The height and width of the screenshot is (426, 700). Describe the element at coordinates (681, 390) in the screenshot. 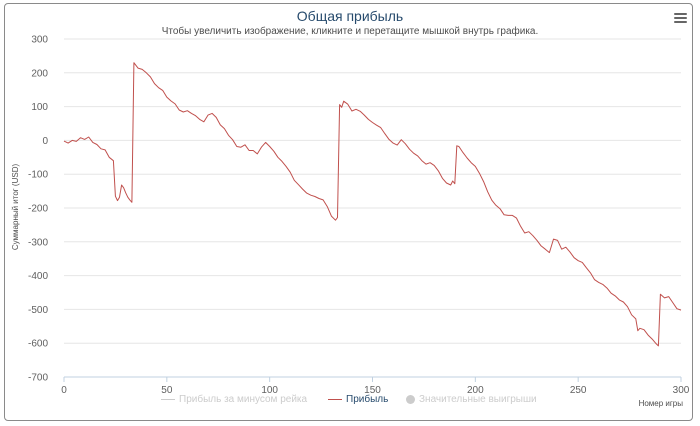

I see `x-tick-label: 300` at that location.